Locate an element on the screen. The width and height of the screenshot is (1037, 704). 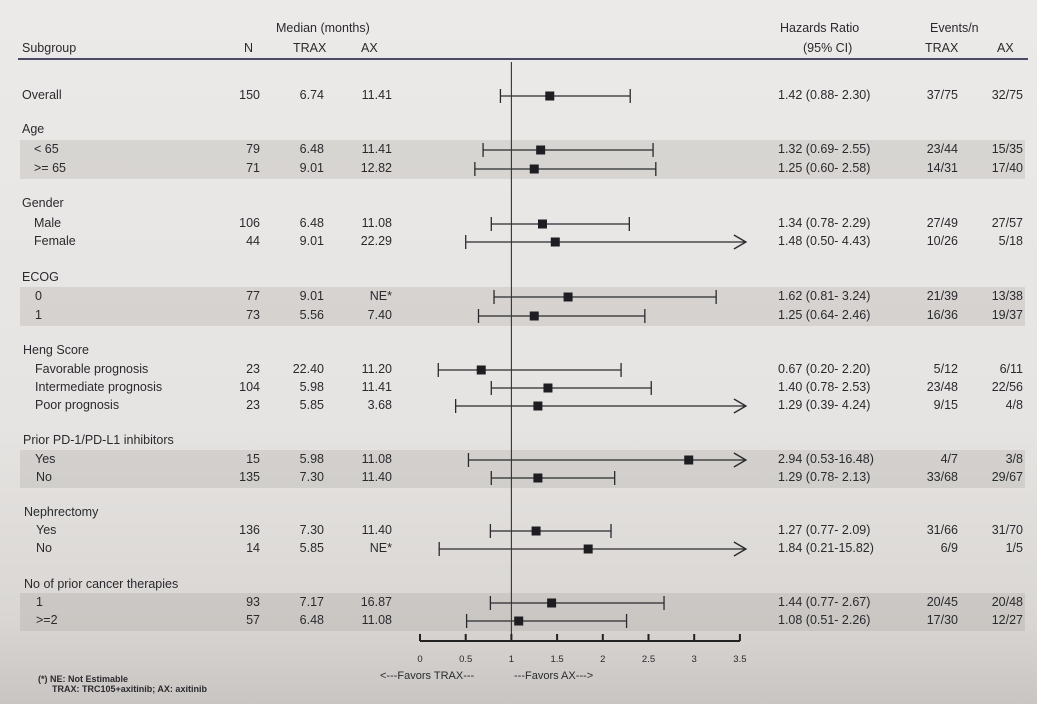
median-ax: 12.82 is located at coordinates (376, 168).